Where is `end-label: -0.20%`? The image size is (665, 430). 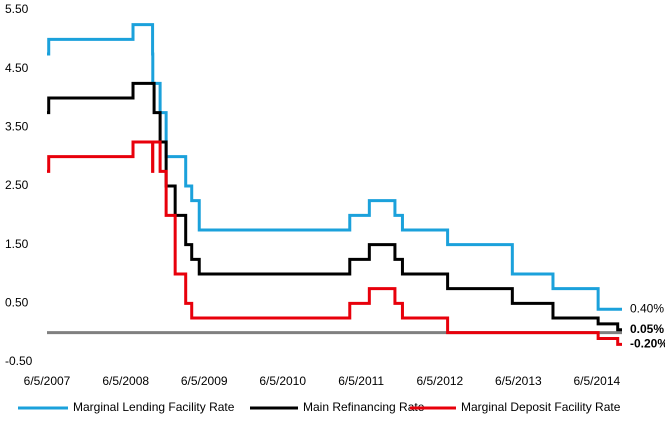
end-label: -0.20% is located at coordinates (647, 344).